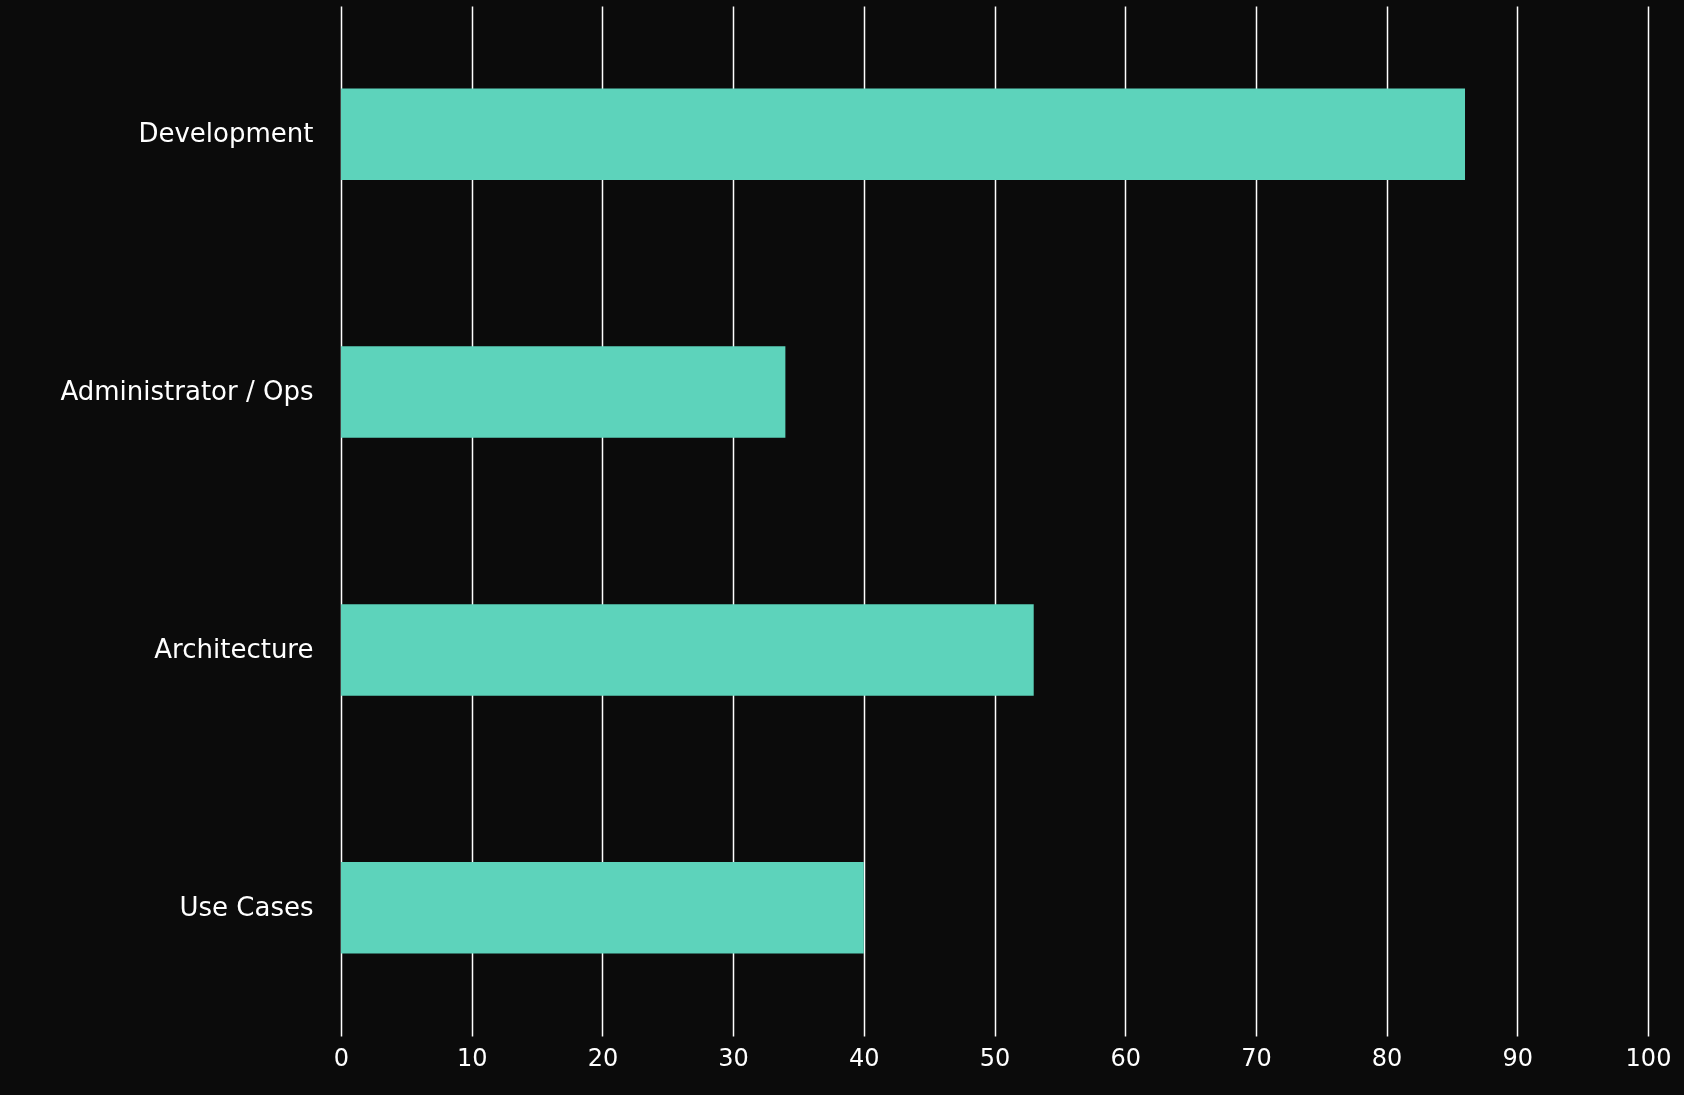  What do you see at coordinates (1256, 1057) in the screenshot?
I see `x-tick-label: 70` at bounding box center [1256, 1057].